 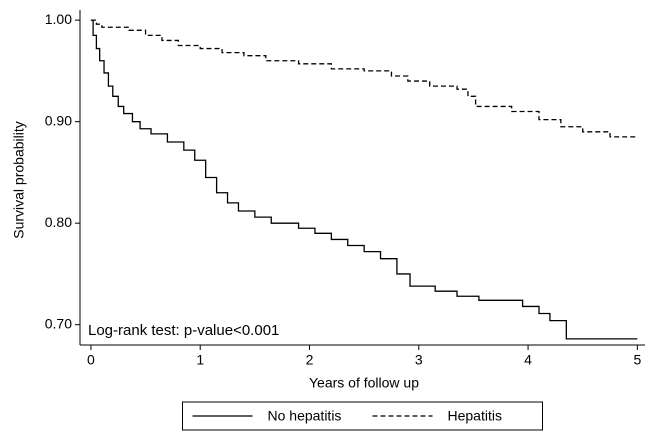 What do you see at coordinates (200, 360) in the screenshot?
I see `x-tick-label: 1` at bounding box center [200, 360].